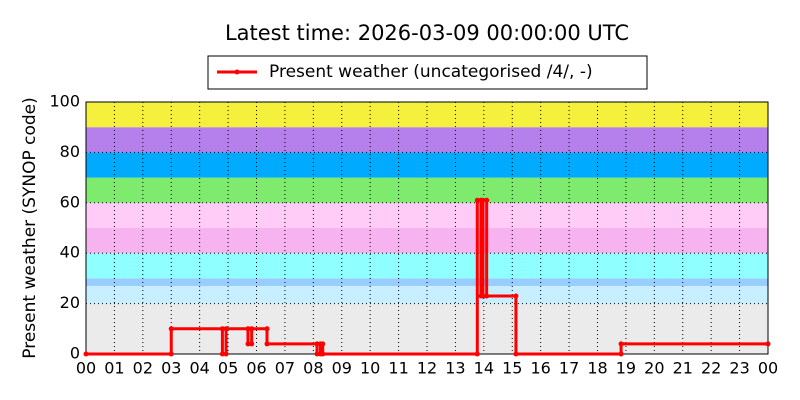 The image size is (800, 400). What do you see at coordinates (398, 368) in the screenshot?
I see `x-tick-label: 11` at bounding box center [398, 368].